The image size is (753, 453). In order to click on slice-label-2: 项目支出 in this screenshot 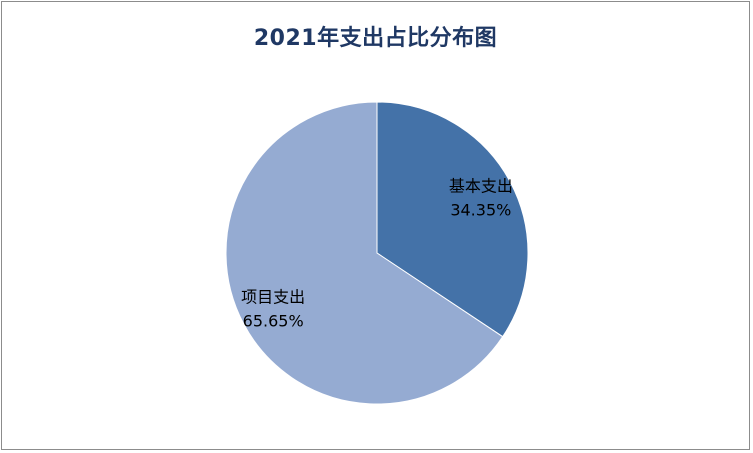, I will do `click(273, 297)`.